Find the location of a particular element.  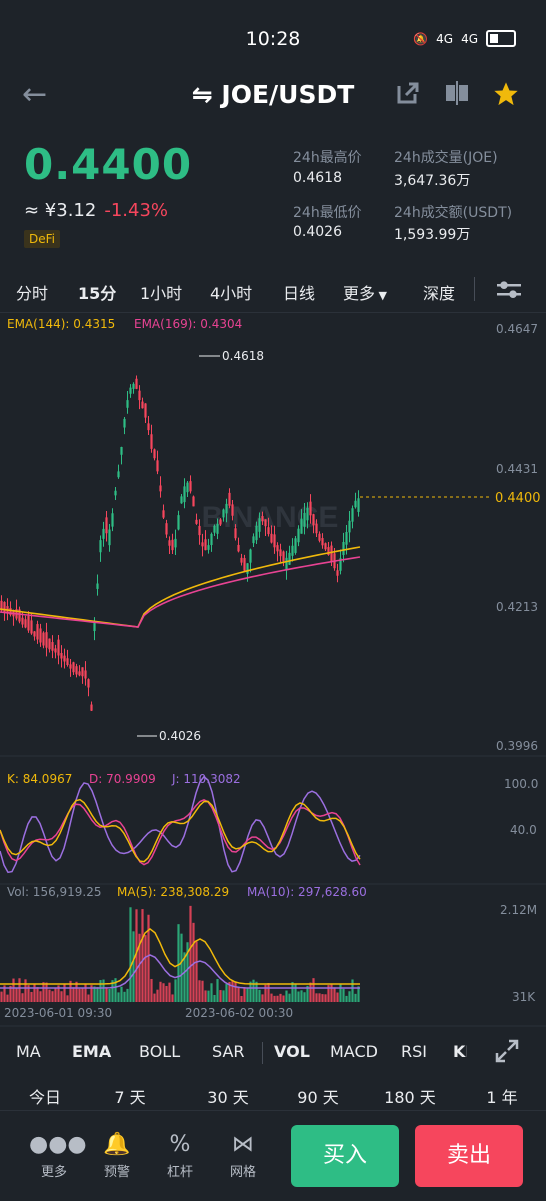

split-view-icon is located at coordinates (457, 94).